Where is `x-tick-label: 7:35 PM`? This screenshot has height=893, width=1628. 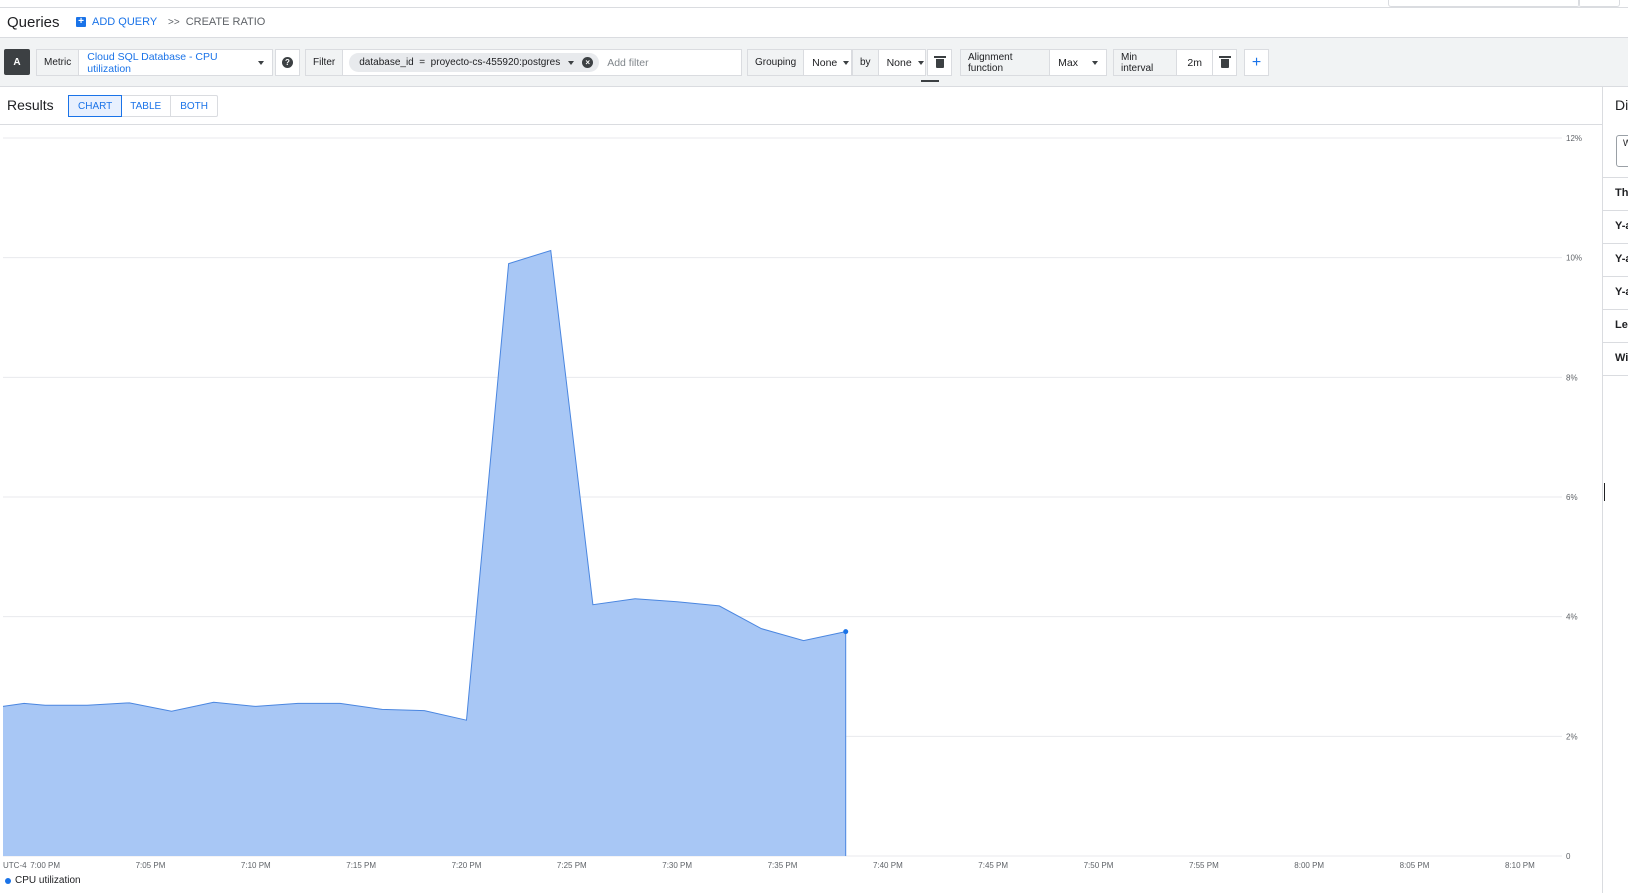 x-tick-label: 7:35 PM is located at coordinates (783, 865).